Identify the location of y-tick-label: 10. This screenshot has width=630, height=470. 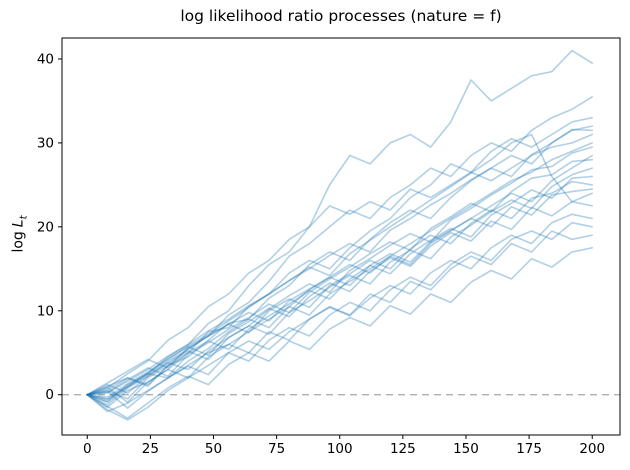
(45, 311).